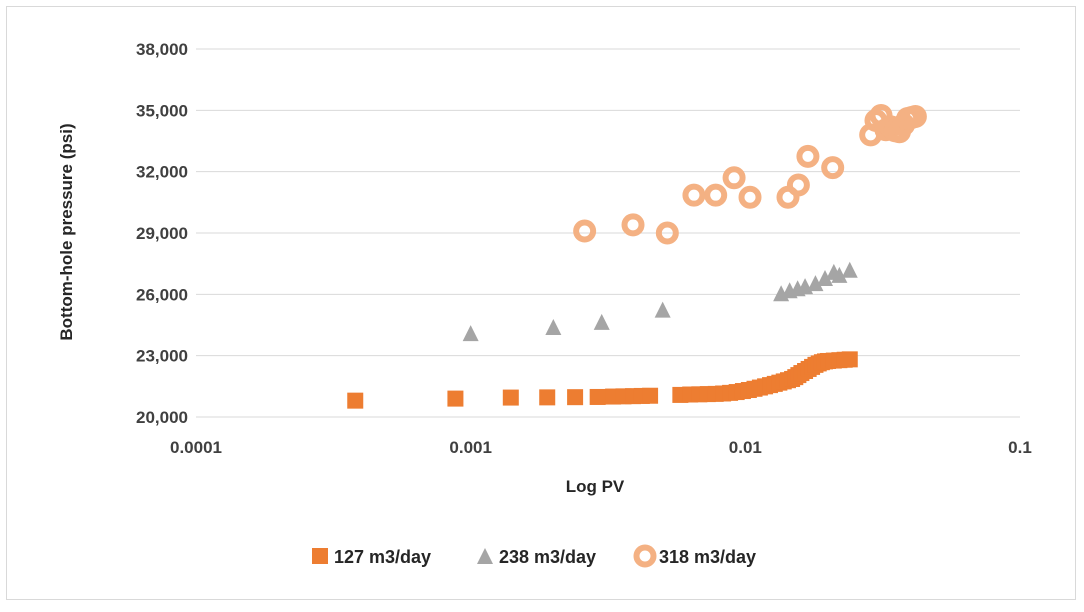 This screenshot has width=1084, height=612. I want to click on legend: 127 m3/day 238 m3/day 318 m3/day, so click(534, 556).